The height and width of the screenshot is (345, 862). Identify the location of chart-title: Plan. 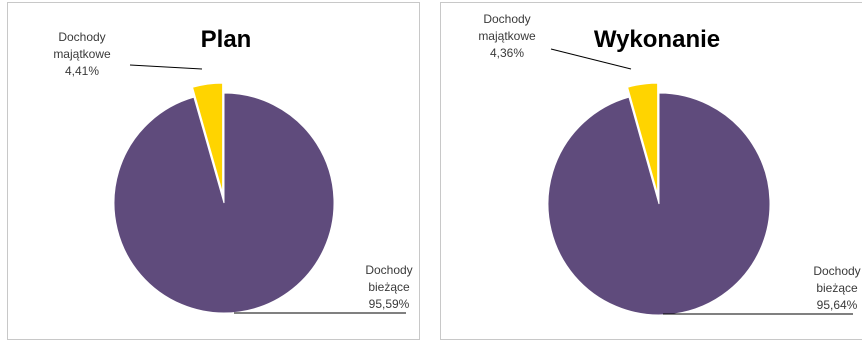
(226, 39).